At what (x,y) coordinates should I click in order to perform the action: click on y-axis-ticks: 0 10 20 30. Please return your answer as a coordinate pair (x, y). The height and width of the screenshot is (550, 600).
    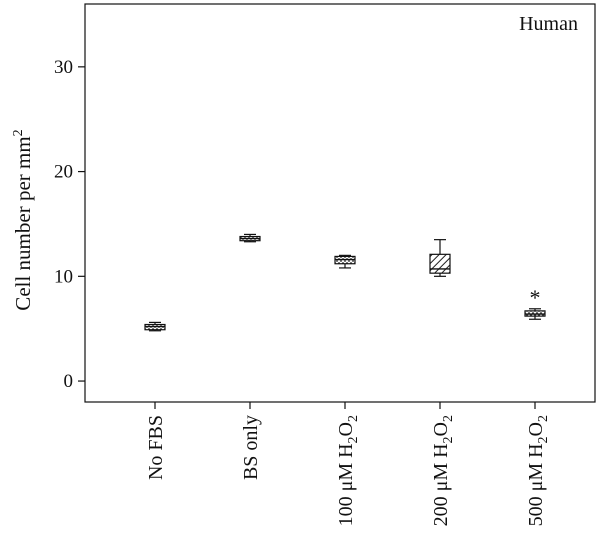
    Looking at the image, I should click on (69, 224).